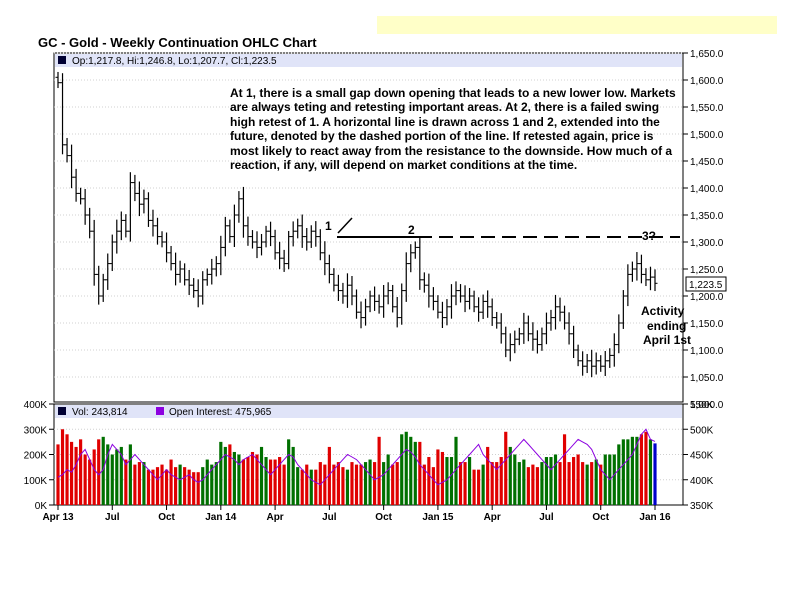 The width and height of the screenshot is (800, 600). I want to click on volume-tick-label: 400K, so click(36, 405).